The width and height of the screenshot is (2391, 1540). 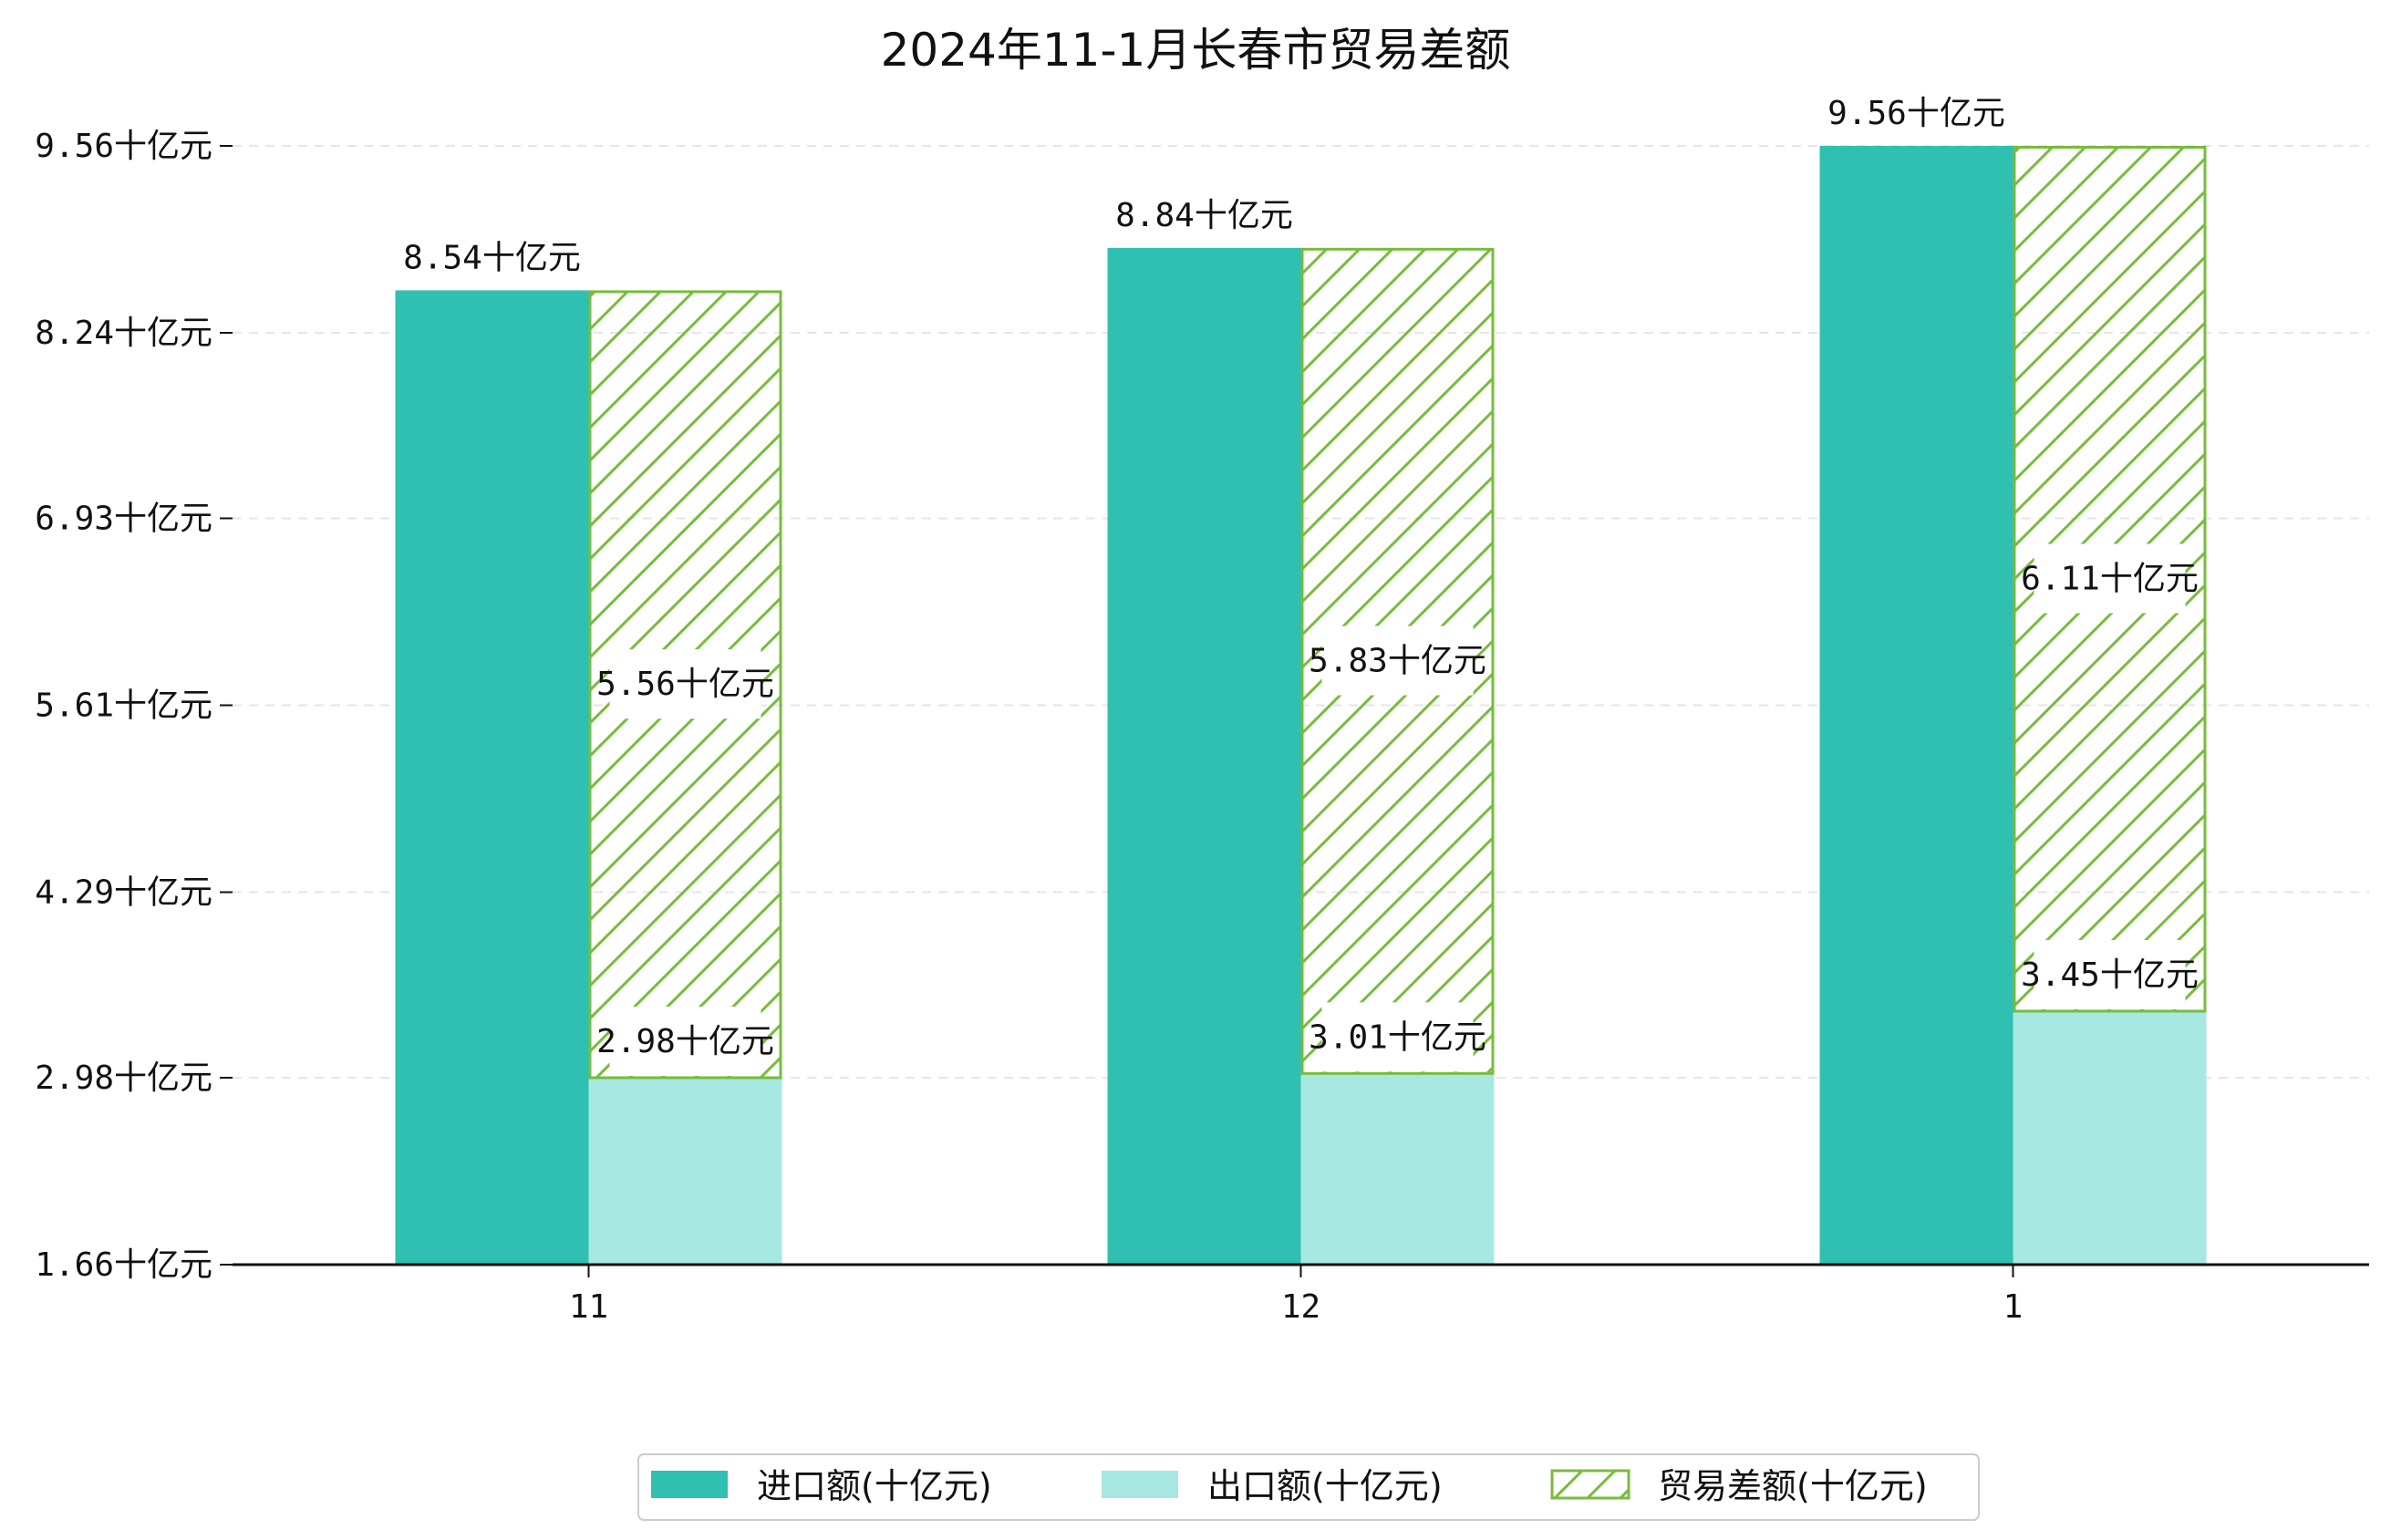 I want to click on legend-box, so click(x=1309, y=1487).